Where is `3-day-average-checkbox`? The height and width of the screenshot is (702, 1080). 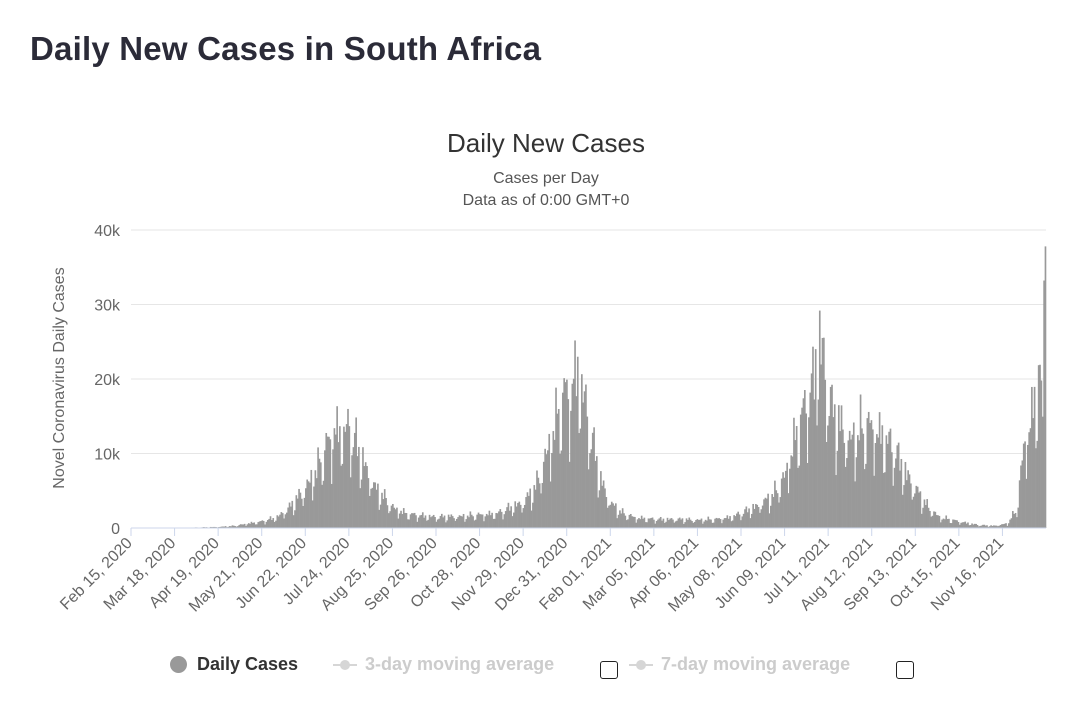 3-day-average-checkbox is located at coordinates (609, 670).